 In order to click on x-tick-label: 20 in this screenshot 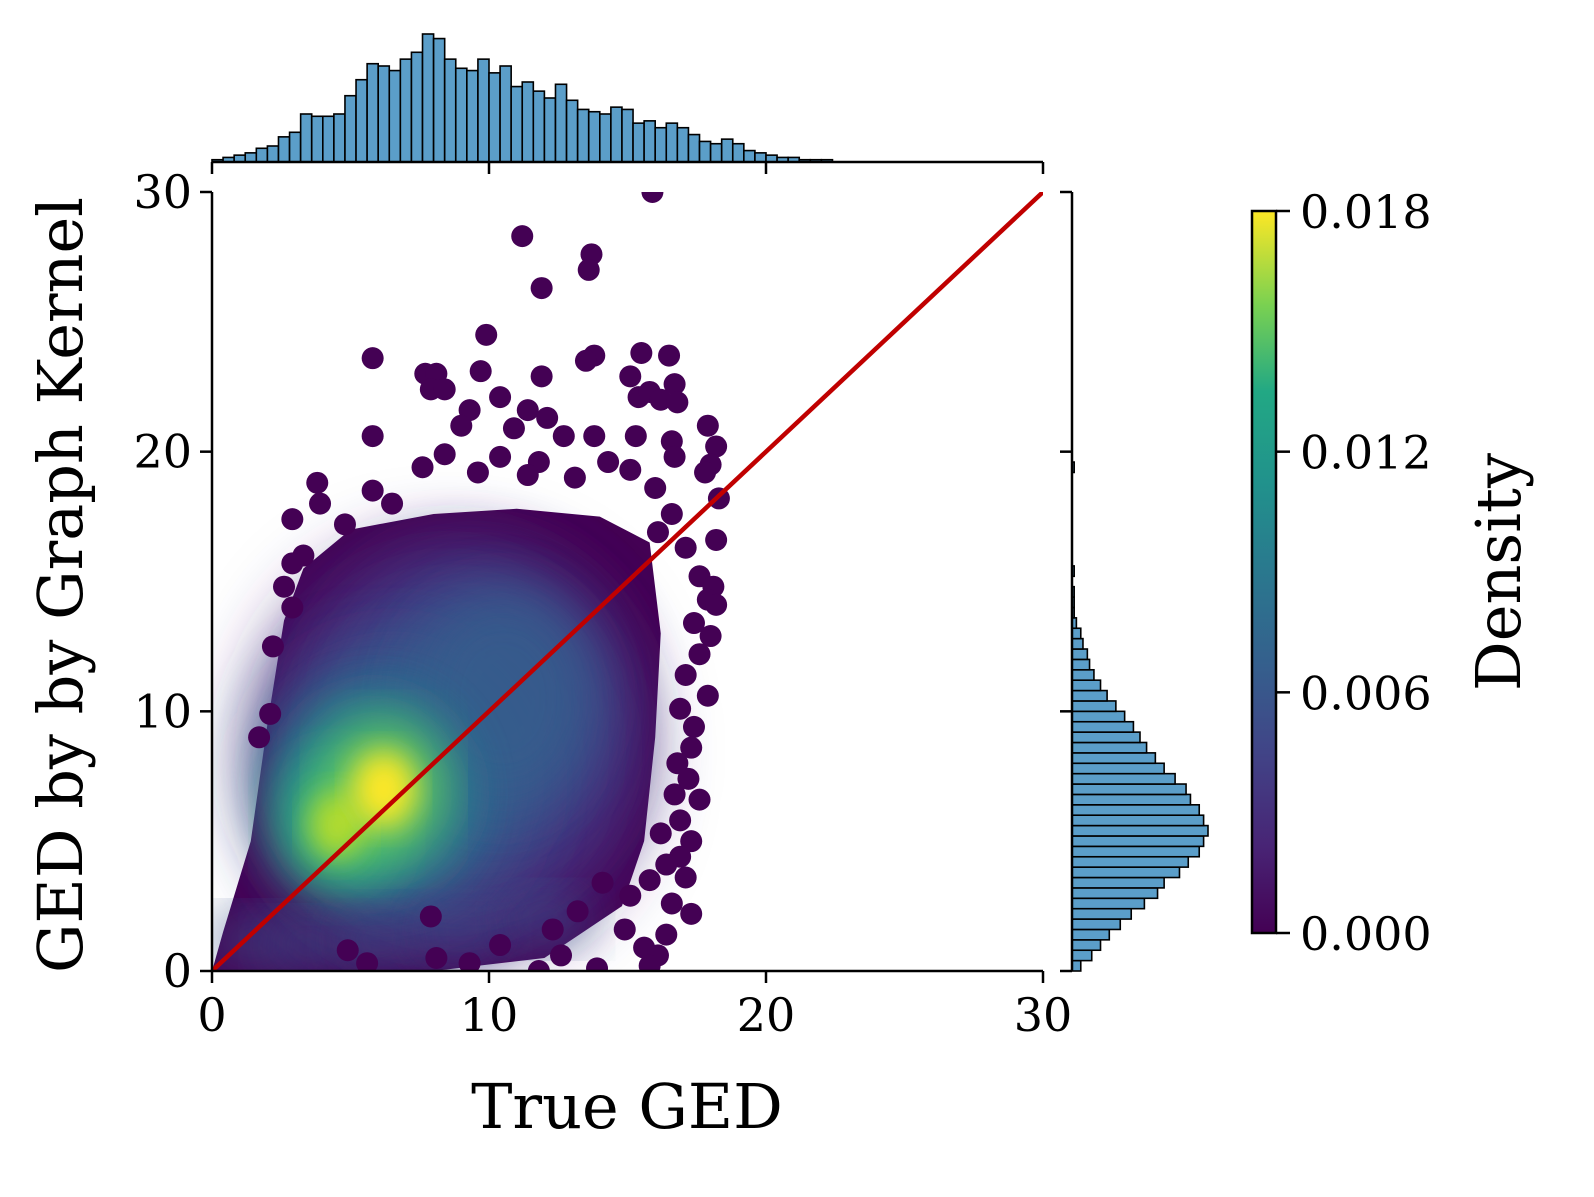, I will do `click(766, 1015)`.